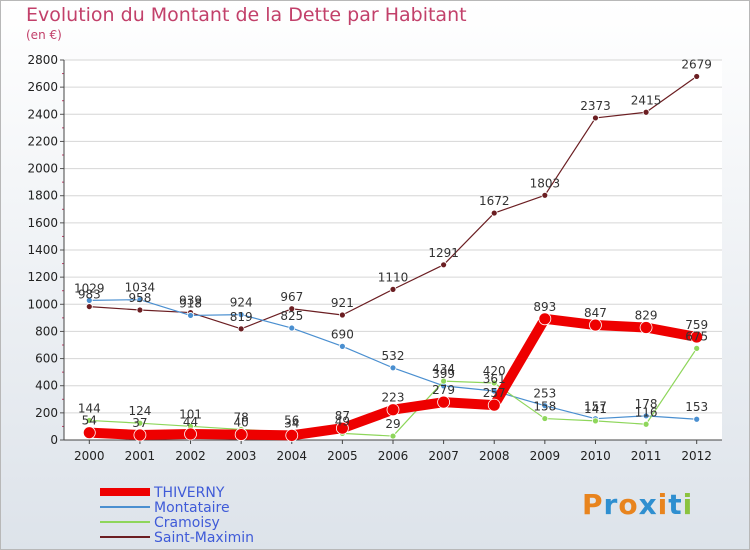 The height and width of the screenshot is (550, 750). I want to click on x-tick-label: 2009, so click(545, 456).